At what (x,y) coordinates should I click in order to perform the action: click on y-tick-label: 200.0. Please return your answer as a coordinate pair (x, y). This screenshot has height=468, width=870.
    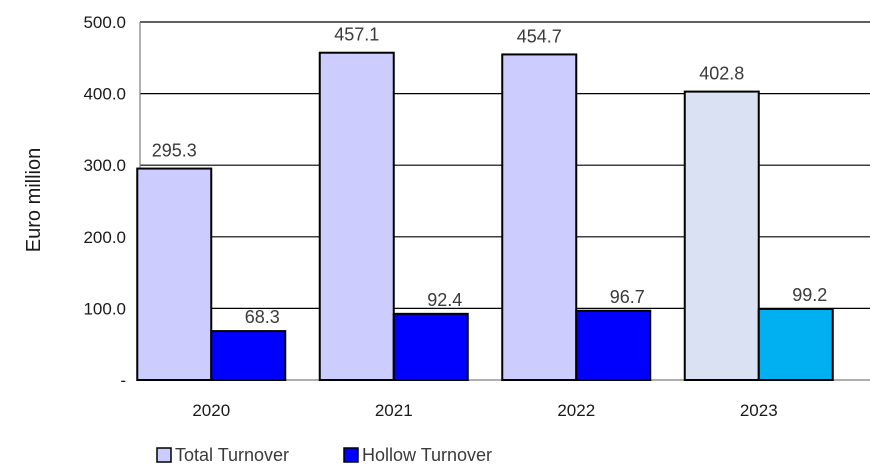
    Looking at the image, I should click on (104, 237).